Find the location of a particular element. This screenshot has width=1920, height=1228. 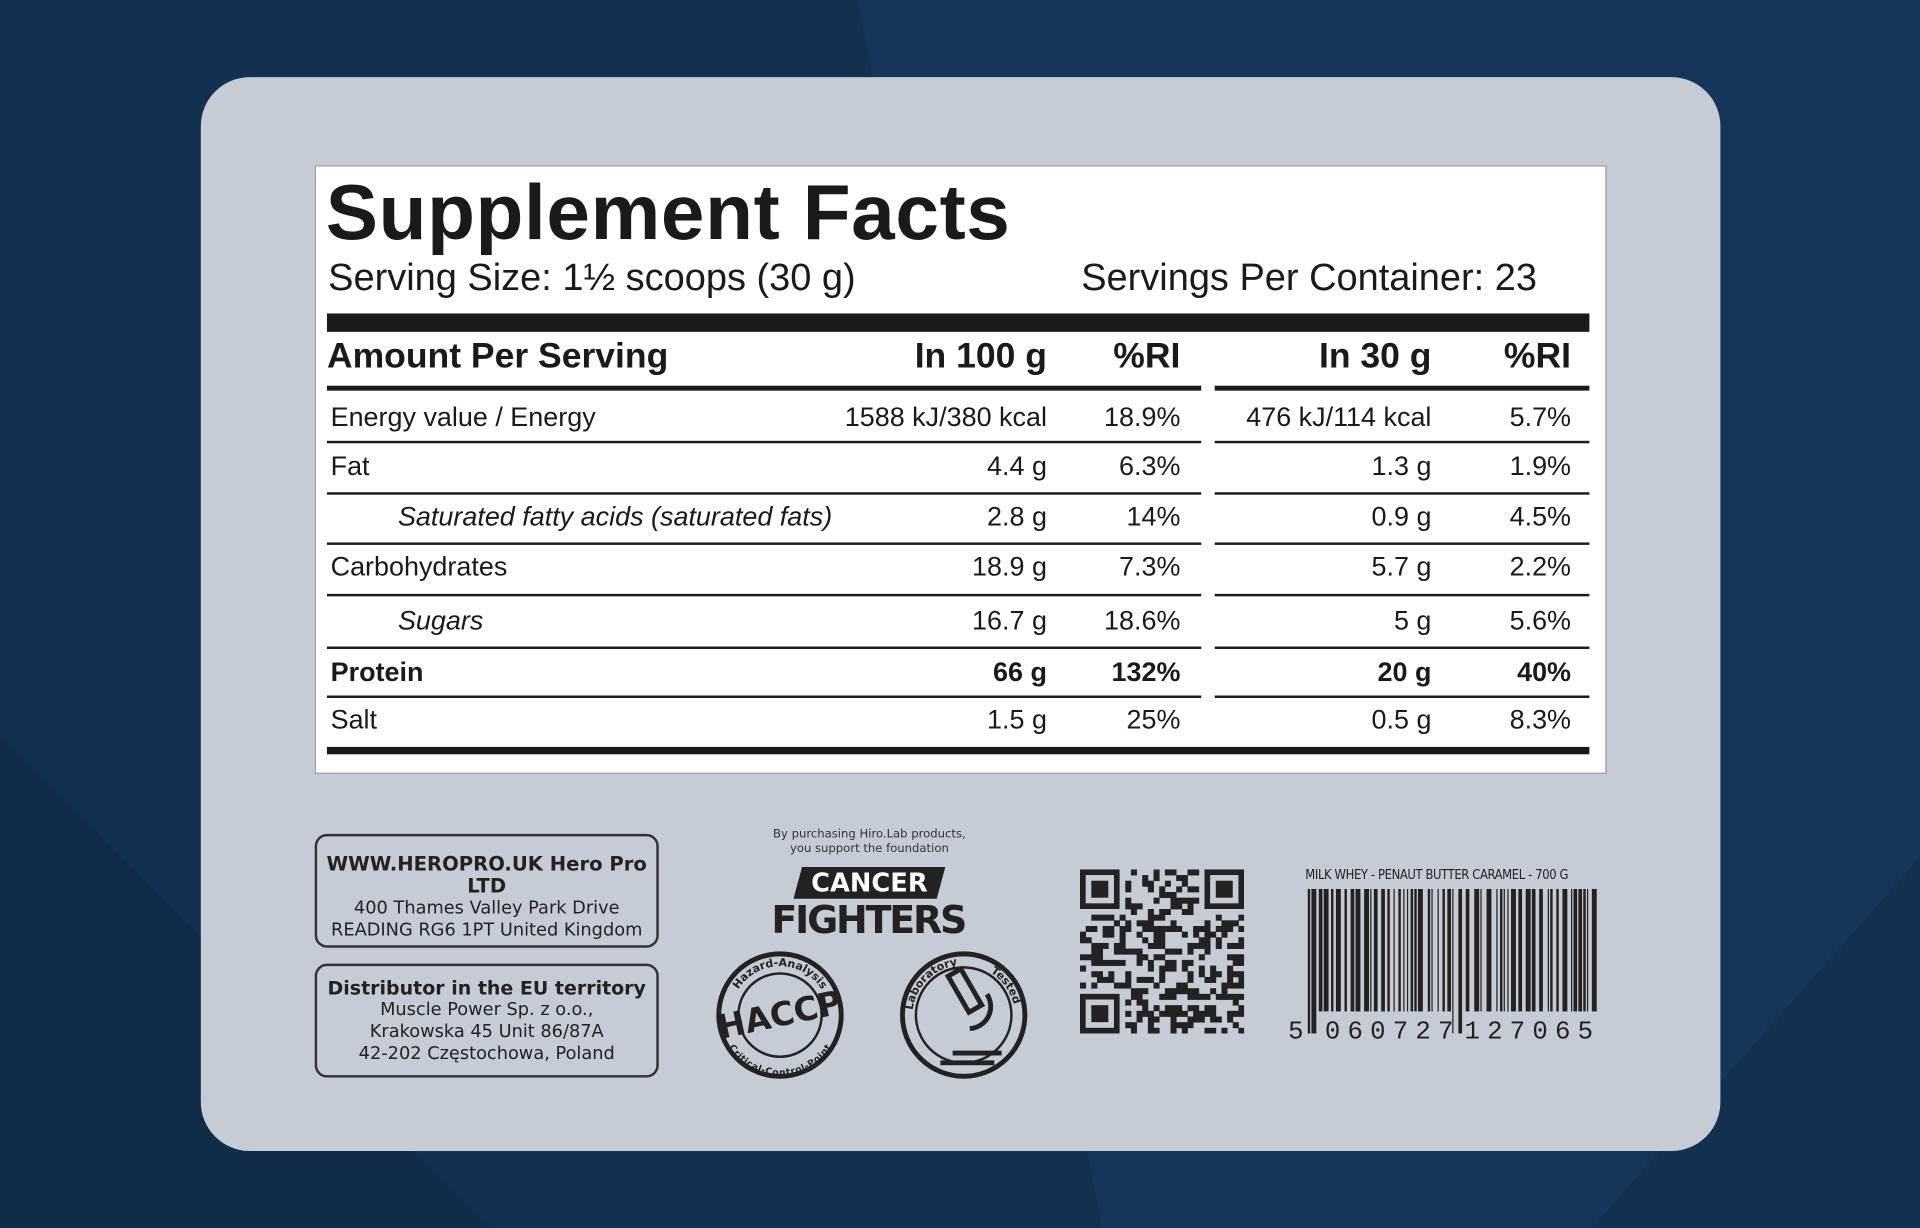

rule is located at coordinates (764, 388).